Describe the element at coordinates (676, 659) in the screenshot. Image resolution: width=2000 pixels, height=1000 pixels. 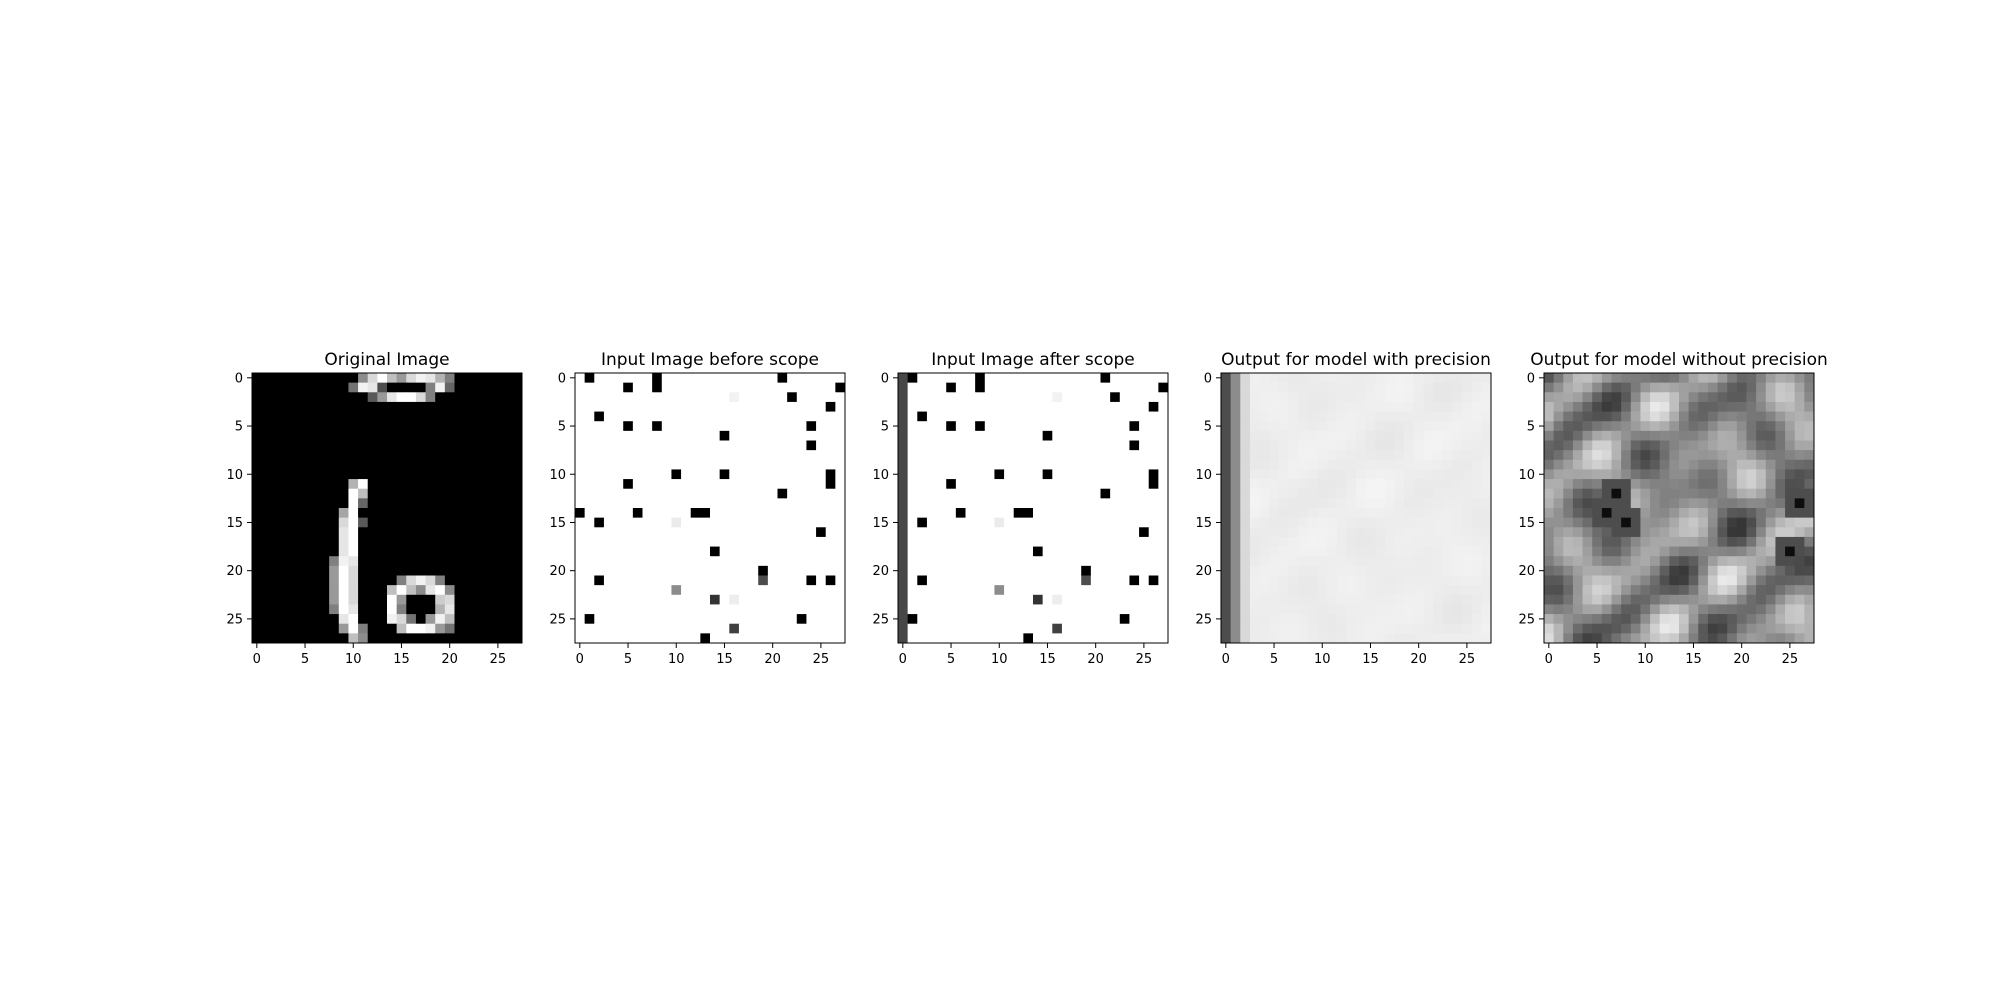
I see `x-tick-label: 10` at that location.